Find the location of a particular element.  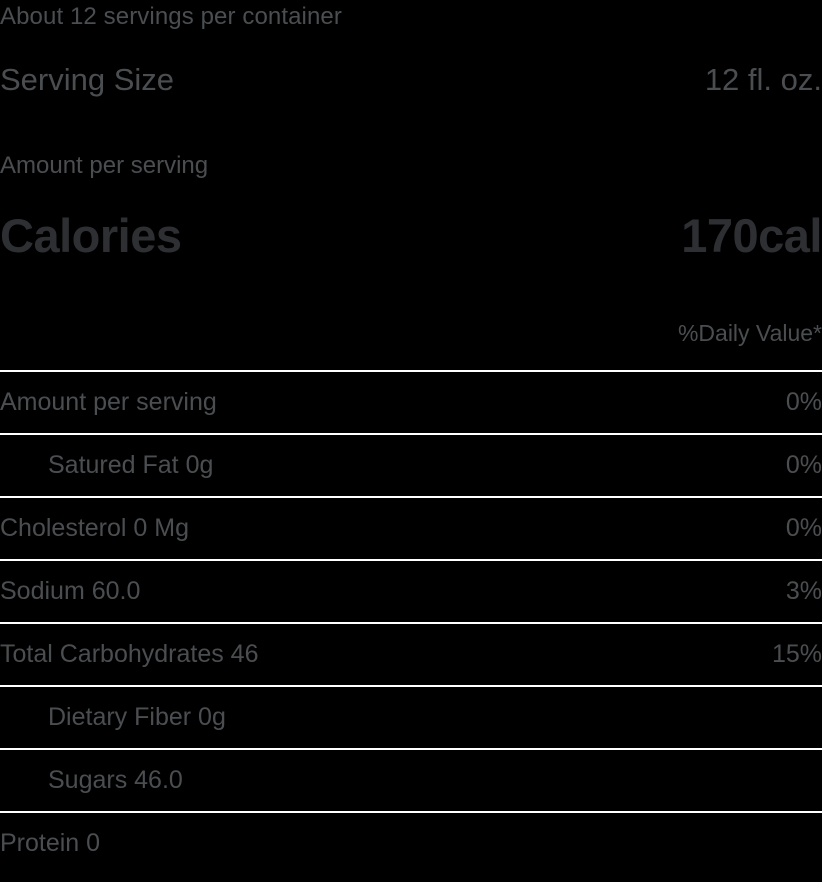

nutrient-row: Total Carbohydrates 46 15% is located at coordinates (411, 654).